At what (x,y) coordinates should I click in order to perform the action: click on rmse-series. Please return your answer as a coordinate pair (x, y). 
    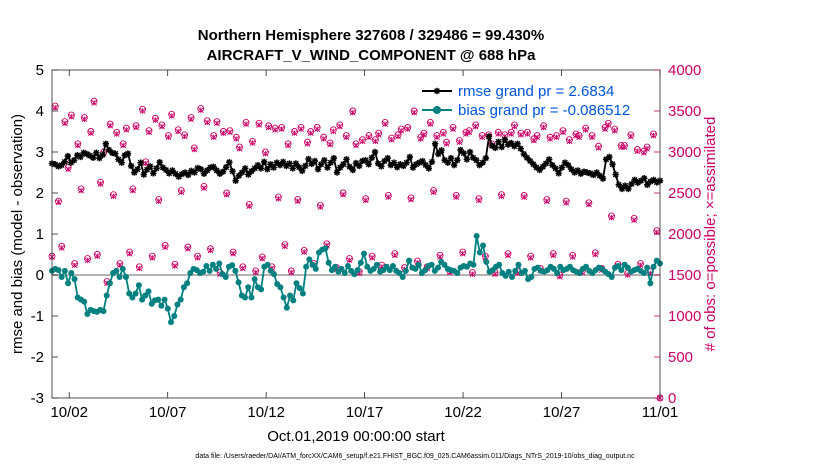
    Looking at the image, I should click on (356, 163).